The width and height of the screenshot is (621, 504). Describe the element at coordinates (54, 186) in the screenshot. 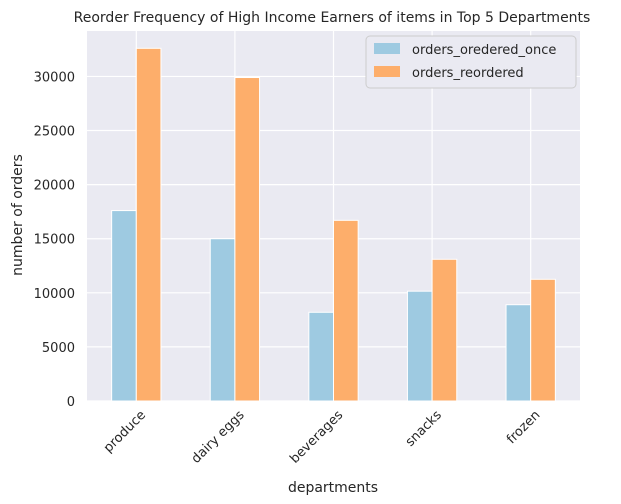

I see `y-tick-label: 20000` at that location.